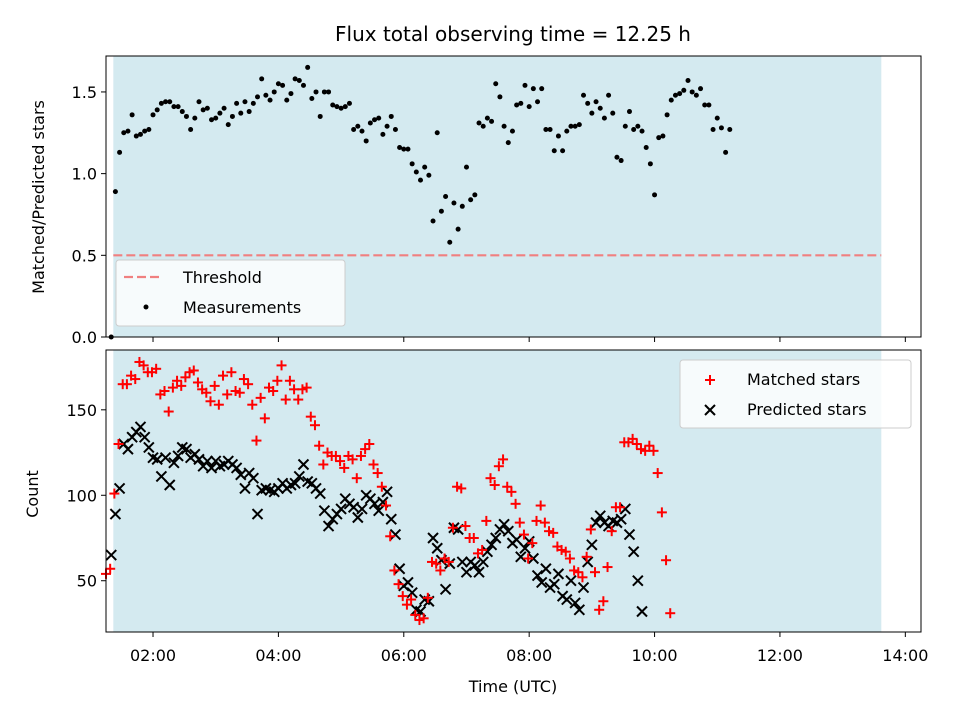 This screenshot has height=720, width=960. I want to click on x-tick-label: 06:00, so click(404, 655).